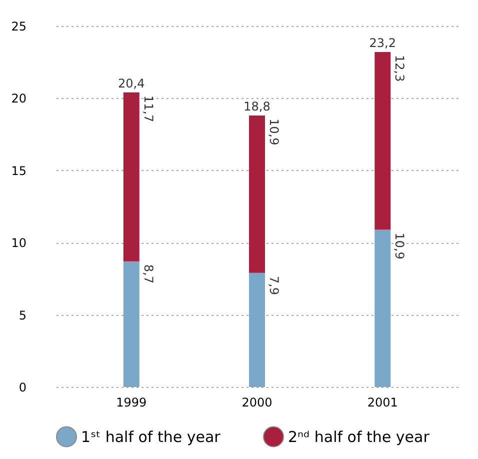 This screenshot has width=478, height=459. What do you see at coordinates (131, 83) in the screenshot?
I see `total-label: 20,4` at bounding box center [131, 83].